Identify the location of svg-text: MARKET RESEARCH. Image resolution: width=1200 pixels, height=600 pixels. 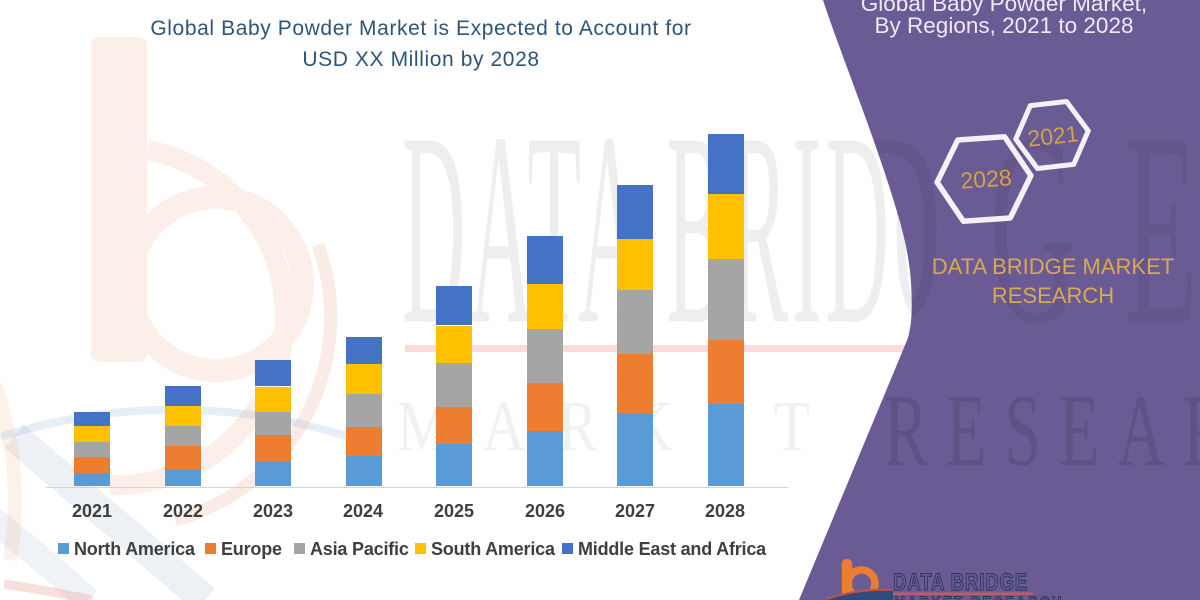
(979, 597).